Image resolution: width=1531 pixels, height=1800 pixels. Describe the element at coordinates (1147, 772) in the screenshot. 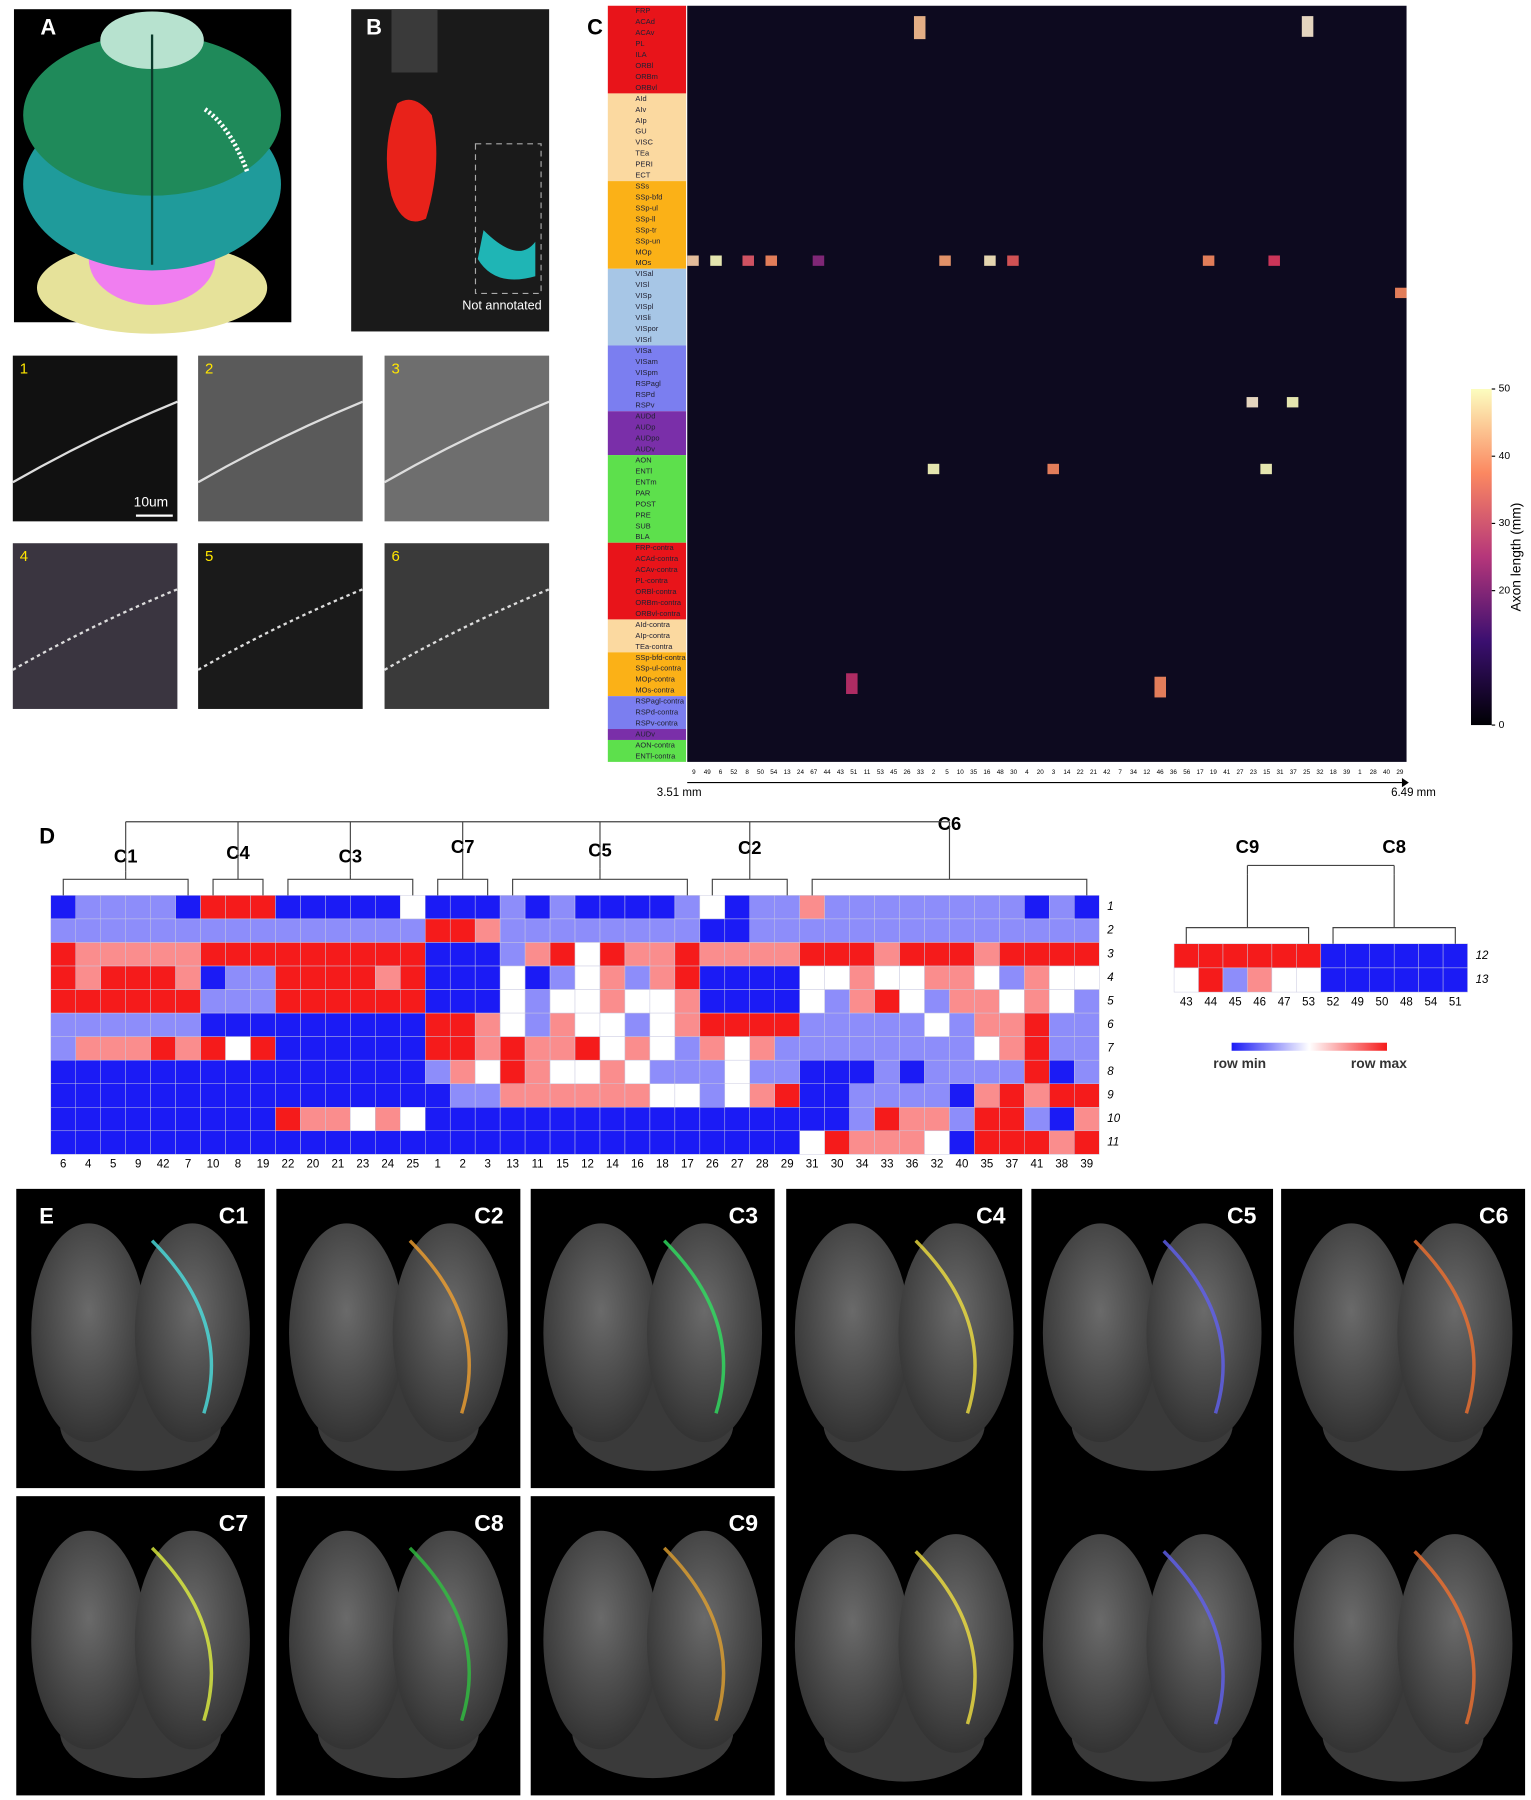

I see `x-tick-label: 12` at that location.